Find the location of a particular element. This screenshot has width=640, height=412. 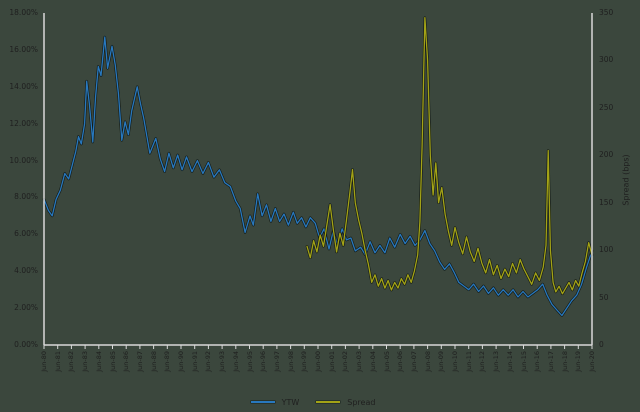

right-axis-tick-label: 300 is located at coordinates (606, 60).